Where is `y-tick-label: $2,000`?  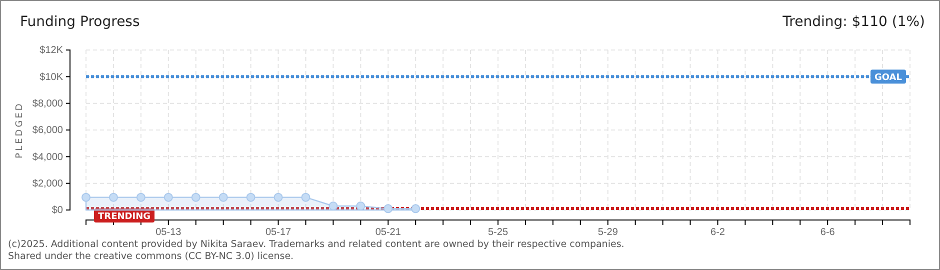 y-tick-label: $2,000 is located at coordinates (48, 184).